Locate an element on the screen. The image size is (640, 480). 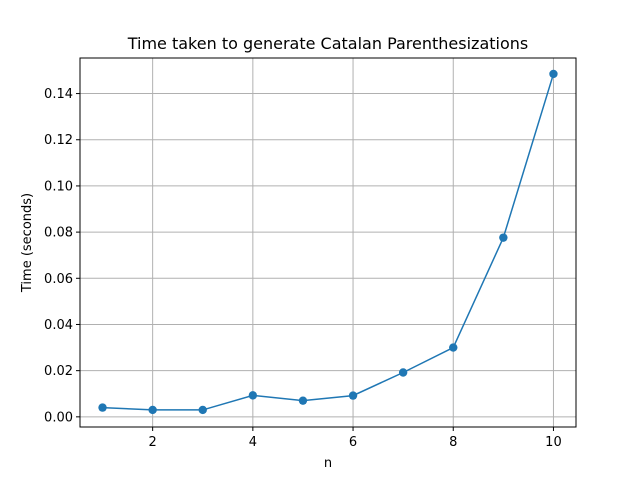
y-axis-label: Time (seconds) is located at coordinates (27, 243).